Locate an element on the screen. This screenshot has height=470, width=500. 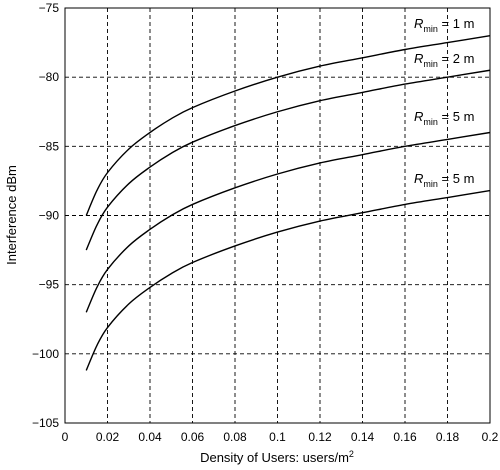
x-tick-label: 0.16 is located at coordinates (405, 437).